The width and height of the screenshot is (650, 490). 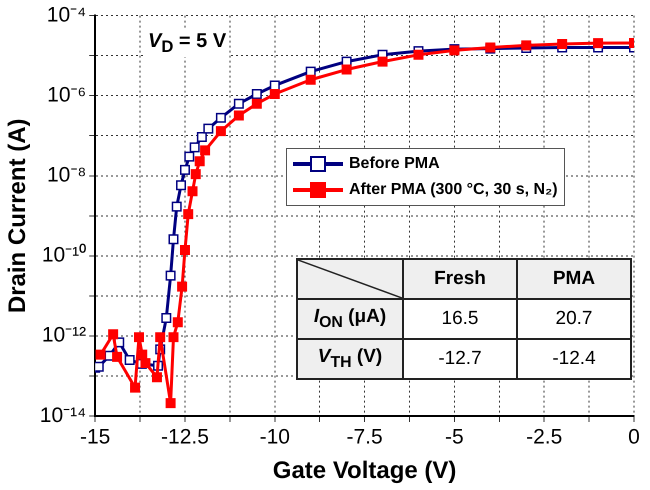 What do you see at coordinates (364, 470) in the screenshot?
I see `x-axis-title: Gate Voltage (V)` at bounding box center [364, 470].